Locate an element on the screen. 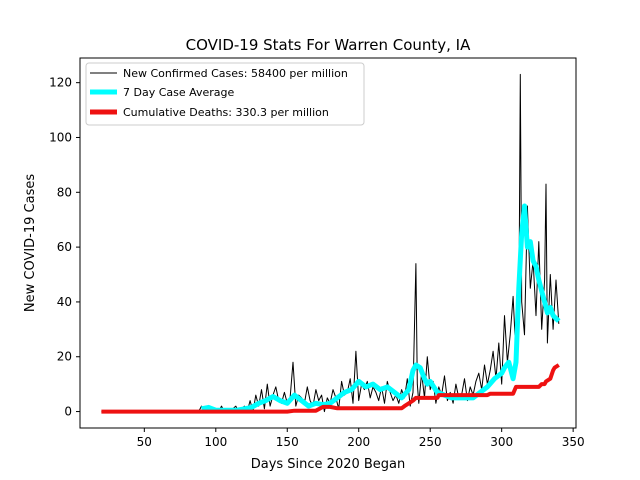  x-tick-label: 150 is located at coordinates (287, 442).